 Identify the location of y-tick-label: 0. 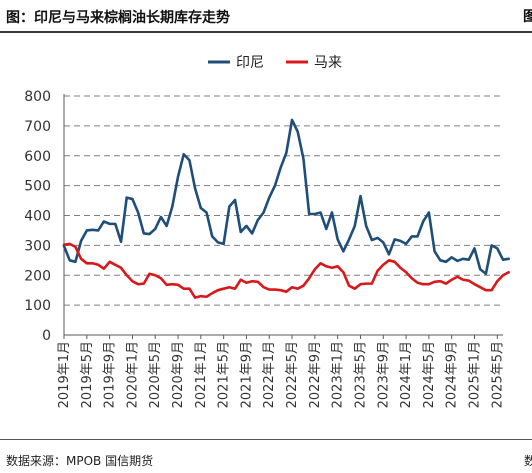
(46, 336).